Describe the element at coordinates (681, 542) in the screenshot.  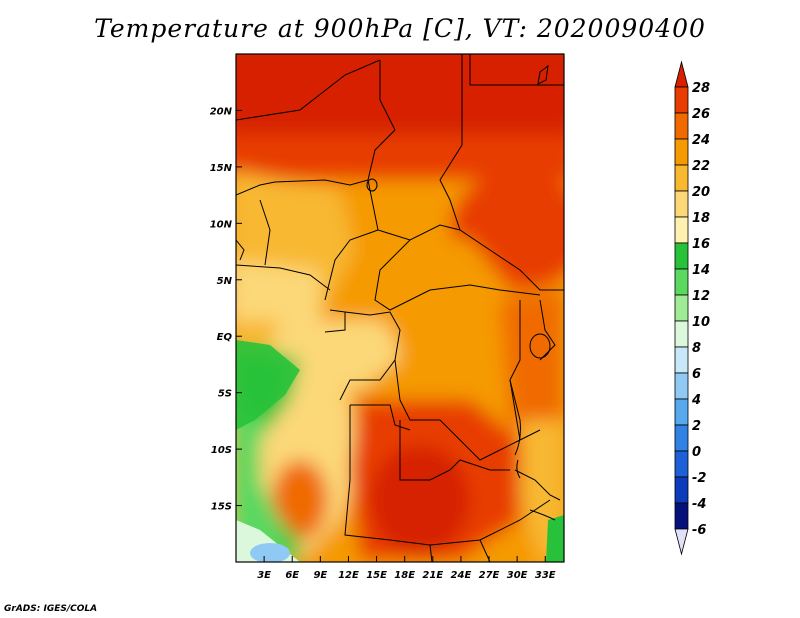
I see `colorbar-bottom-arrow` at that location.